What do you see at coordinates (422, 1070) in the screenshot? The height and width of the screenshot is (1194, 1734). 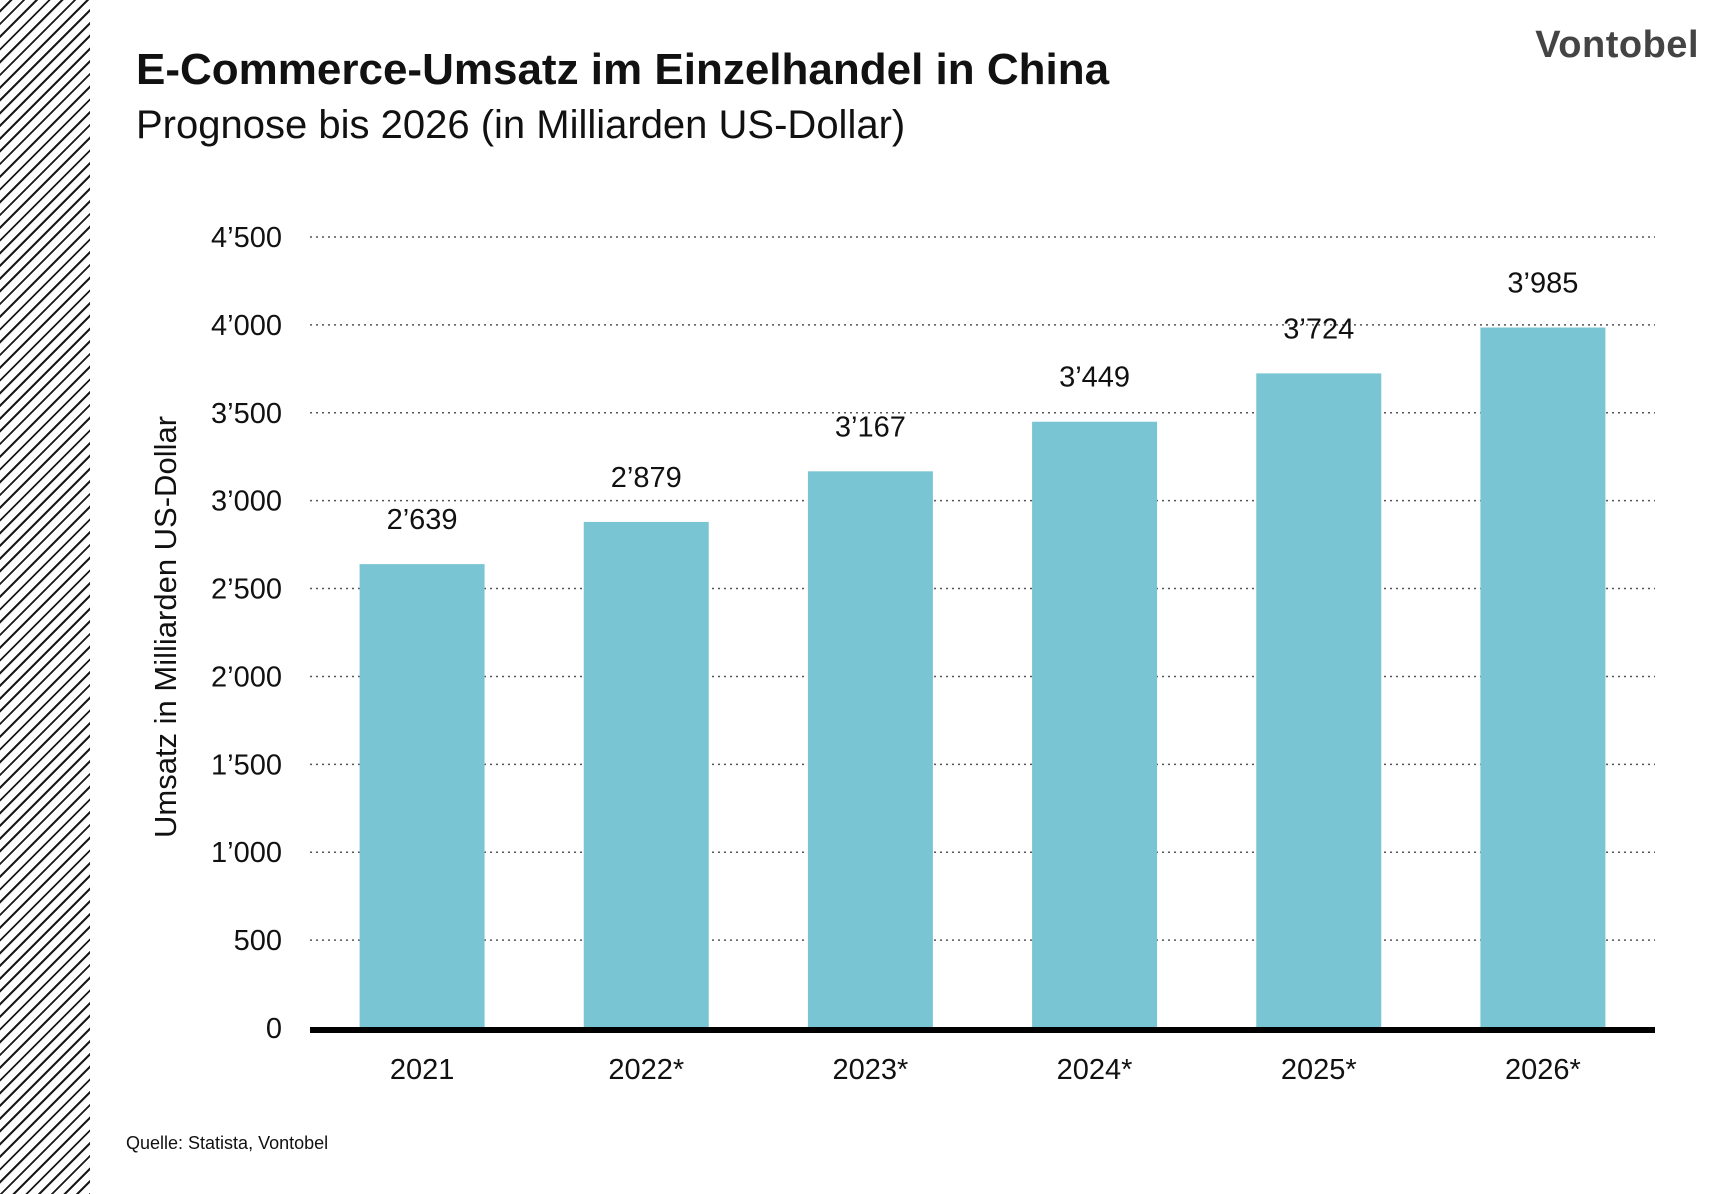 I see `x-tick-label: 2021` at bounding box center [422, 1070].